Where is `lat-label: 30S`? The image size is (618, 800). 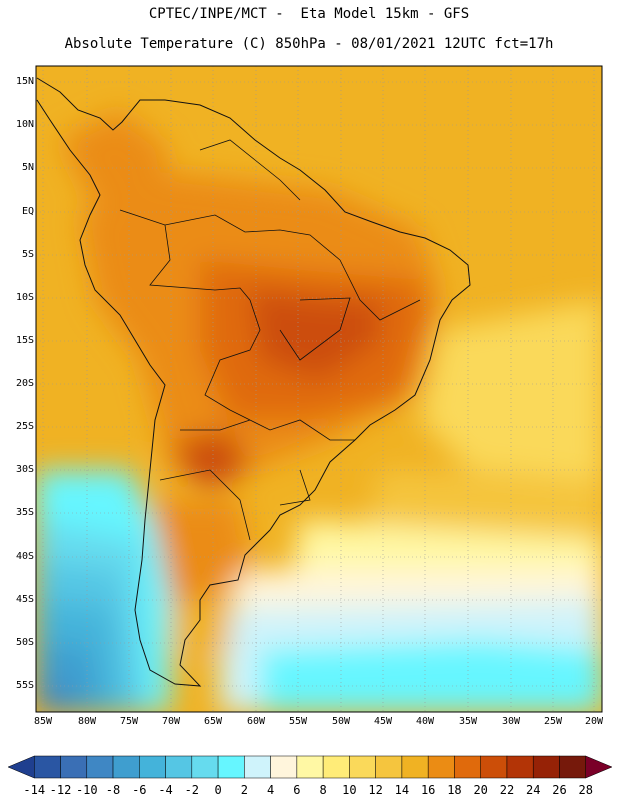 lat-label: 30S is located at coordinates (24, 469).